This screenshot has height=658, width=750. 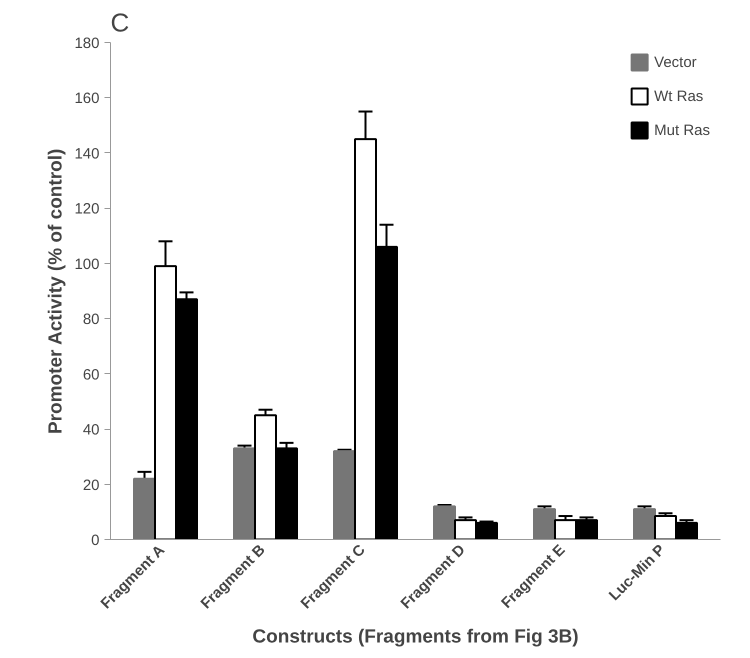 What do you see at coordinates (91, 375) in the screenshot?
I see `y-tick-label: 60` at bounding box center [91, 375].